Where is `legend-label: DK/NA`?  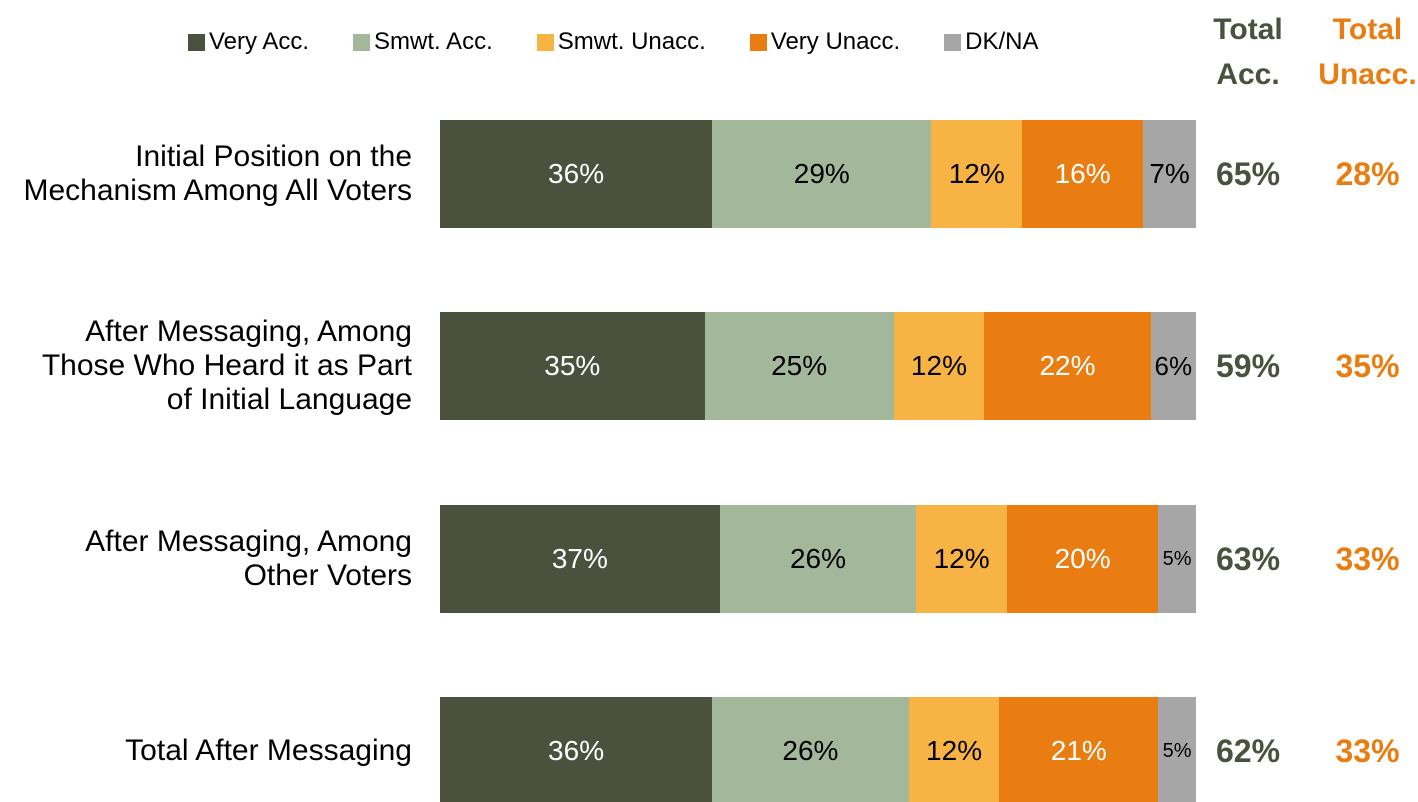
legend-label: DK/NA is located at coordinates (1002, 41).